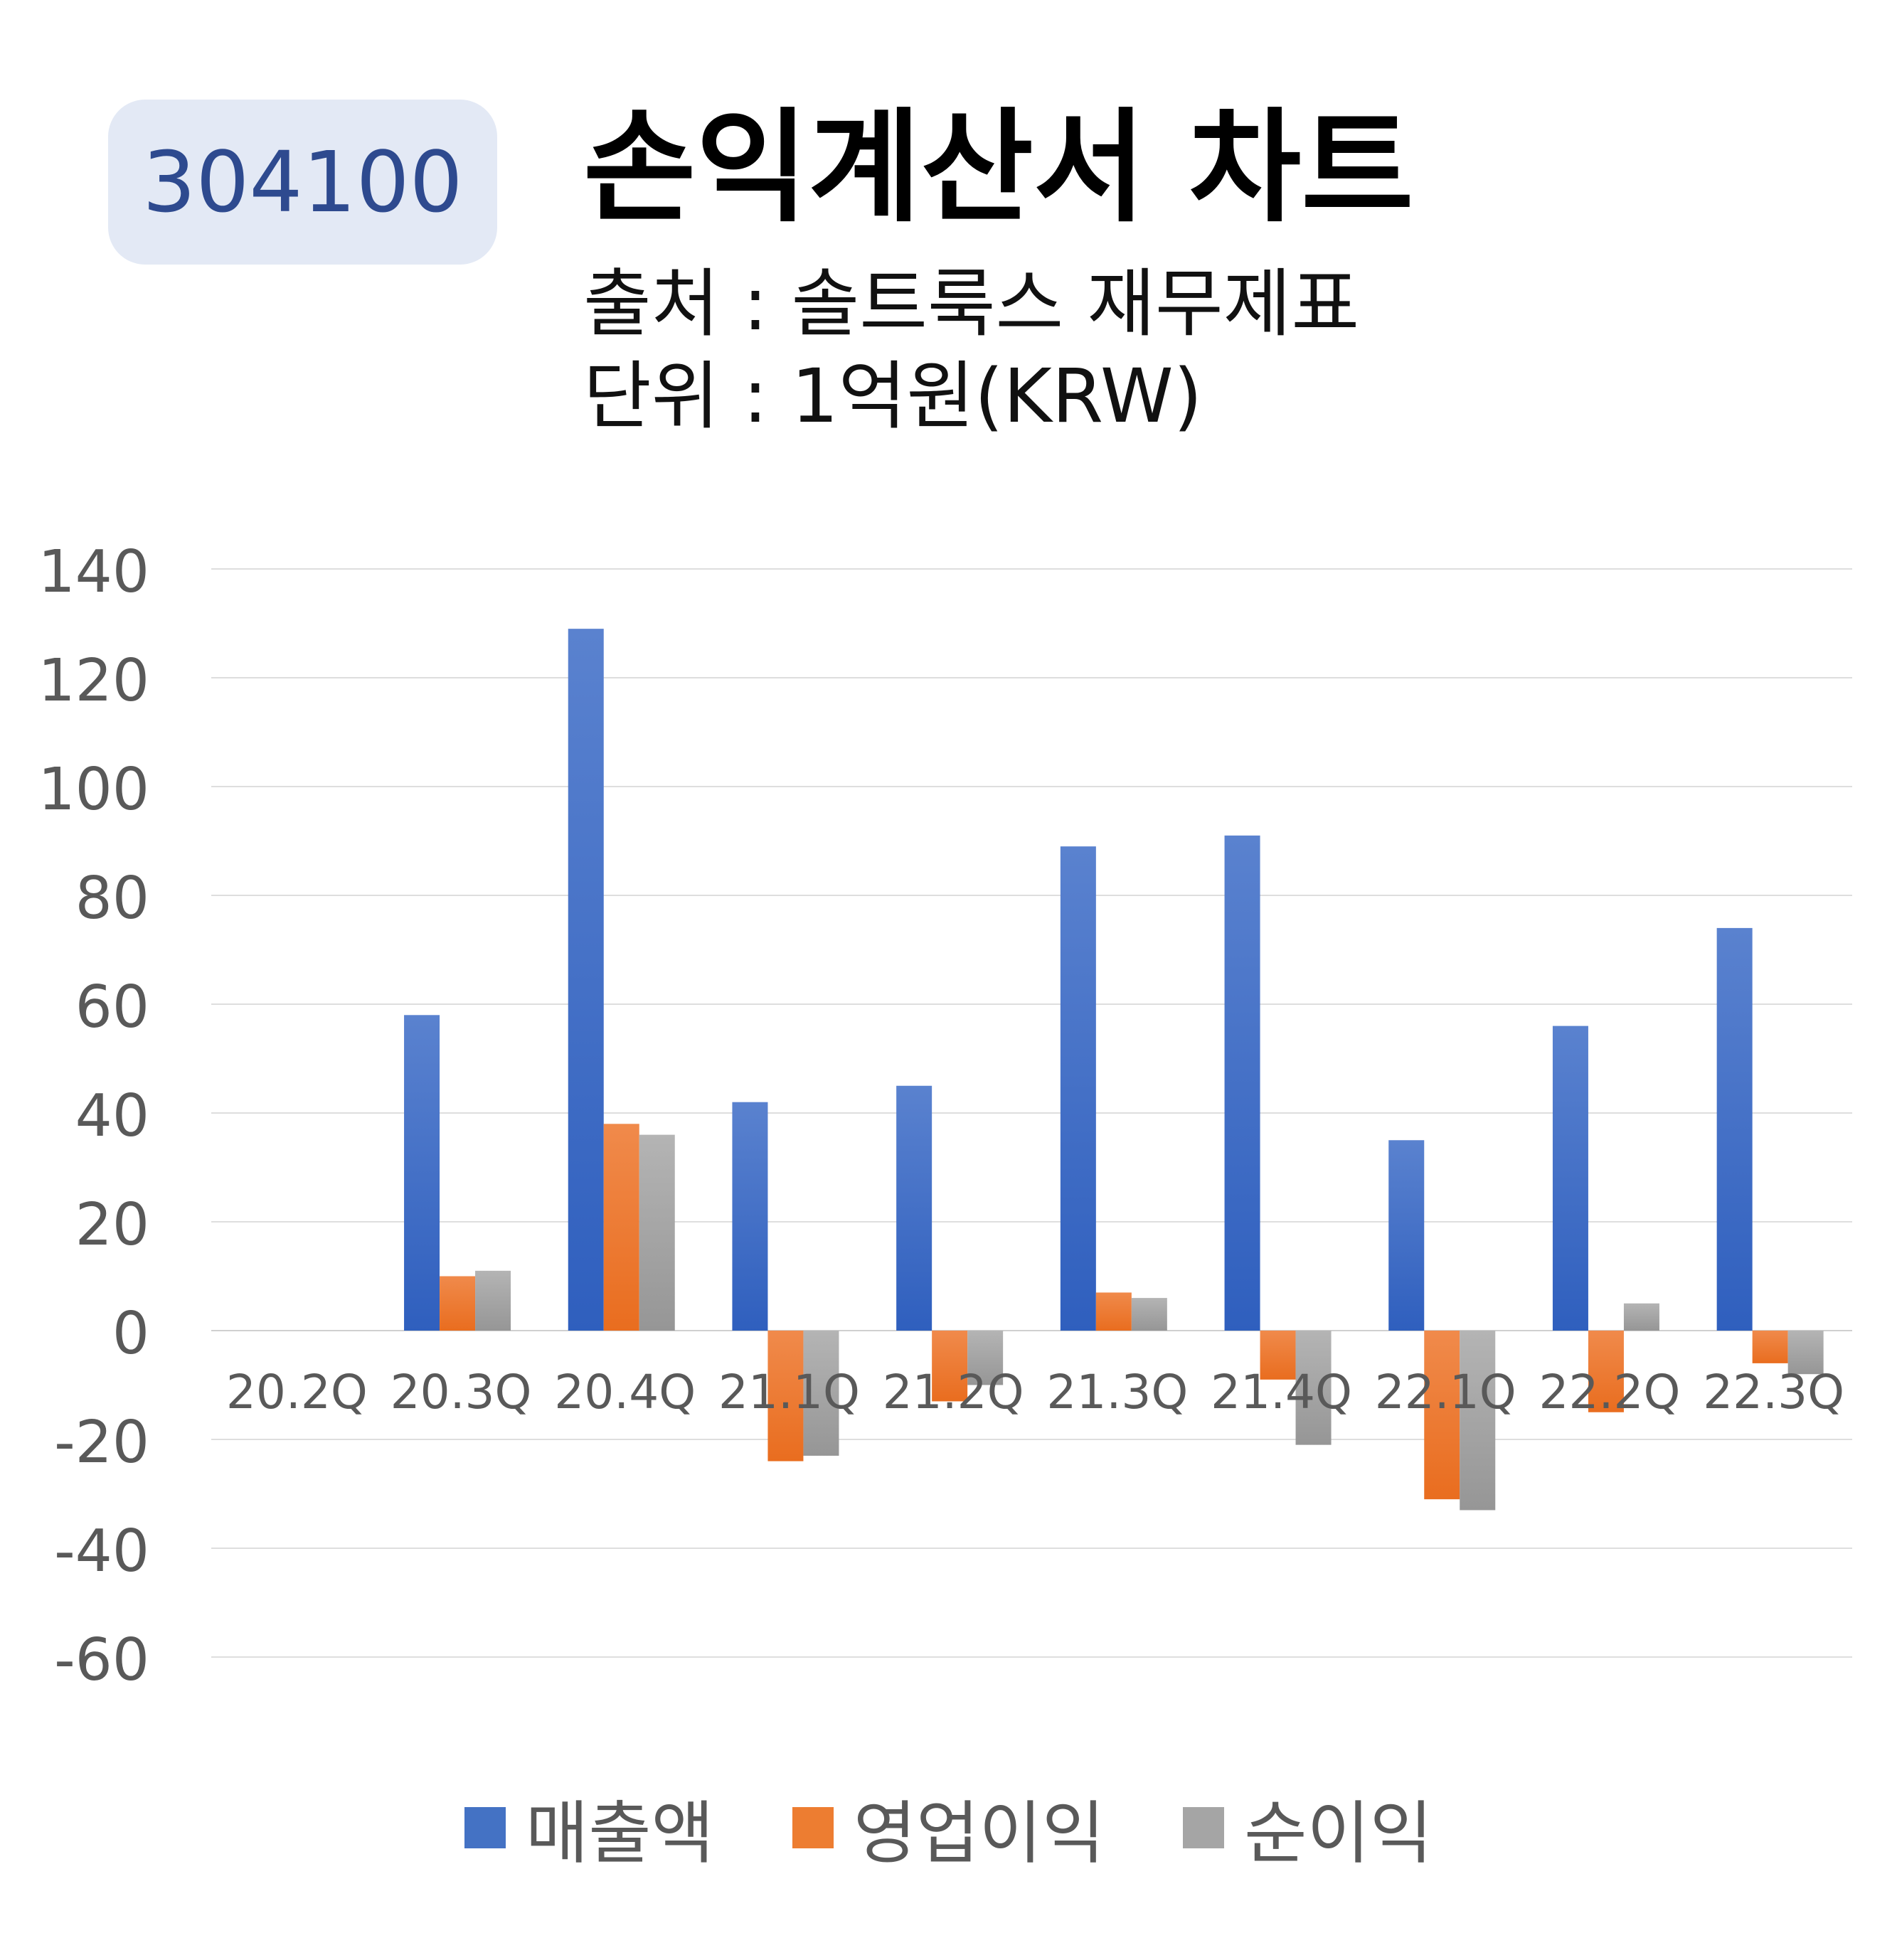 The height and width of the screenshot is (1960, 1897). What do you see at coordinates (1774, 1392) in the screenshot?
I see `x-tick-label: 22.3Q` at bounding box center [1774, 1392].